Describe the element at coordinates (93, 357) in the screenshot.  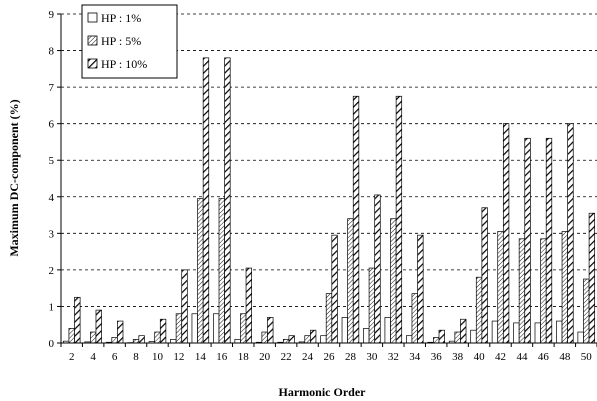
I see `x-tick-label: 4` at that location.